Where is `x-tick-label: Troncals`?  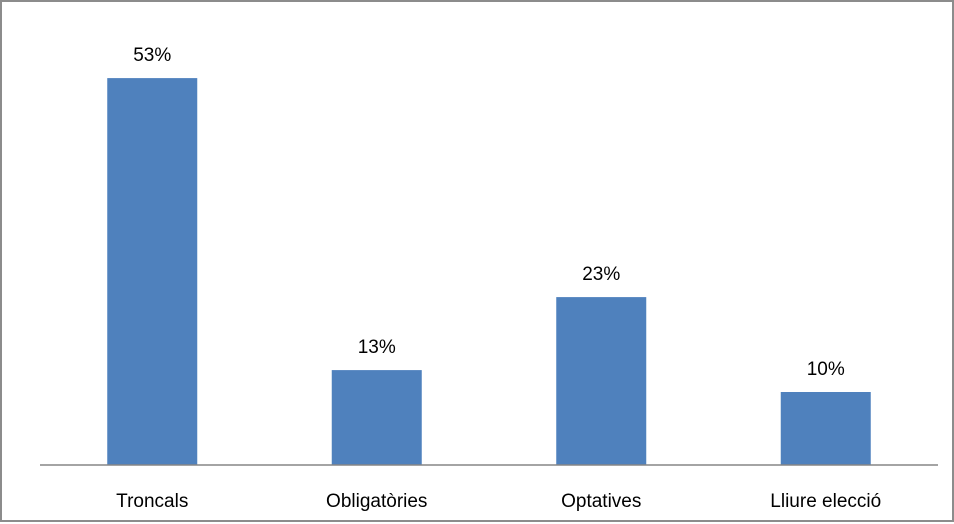
x-tick-label: Troncals is located at coordinates (152, 501).